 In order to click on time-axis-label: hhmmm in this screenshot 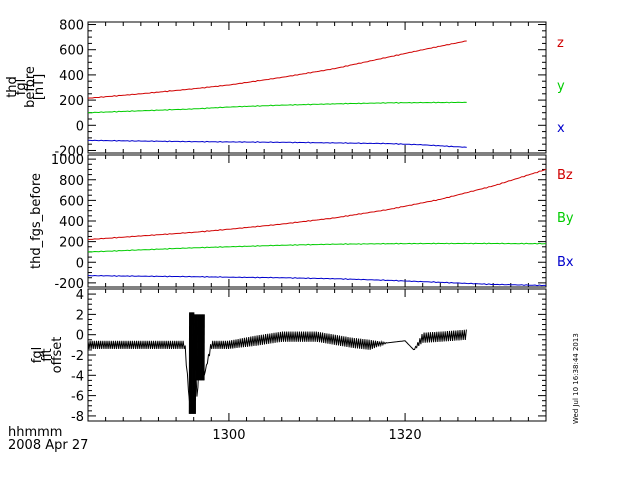, I will do `click(35, 432)`.